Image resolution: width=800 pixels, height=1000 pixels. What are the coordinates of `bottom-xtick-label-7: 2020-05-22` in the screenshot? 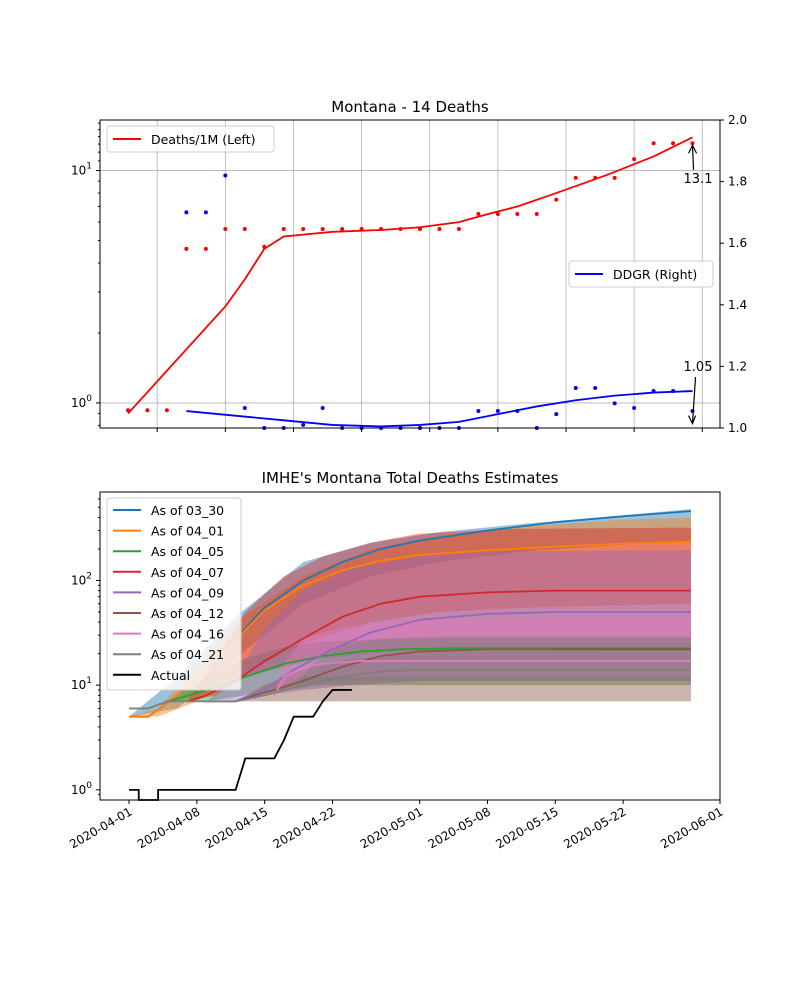 It's located at (594, 827).